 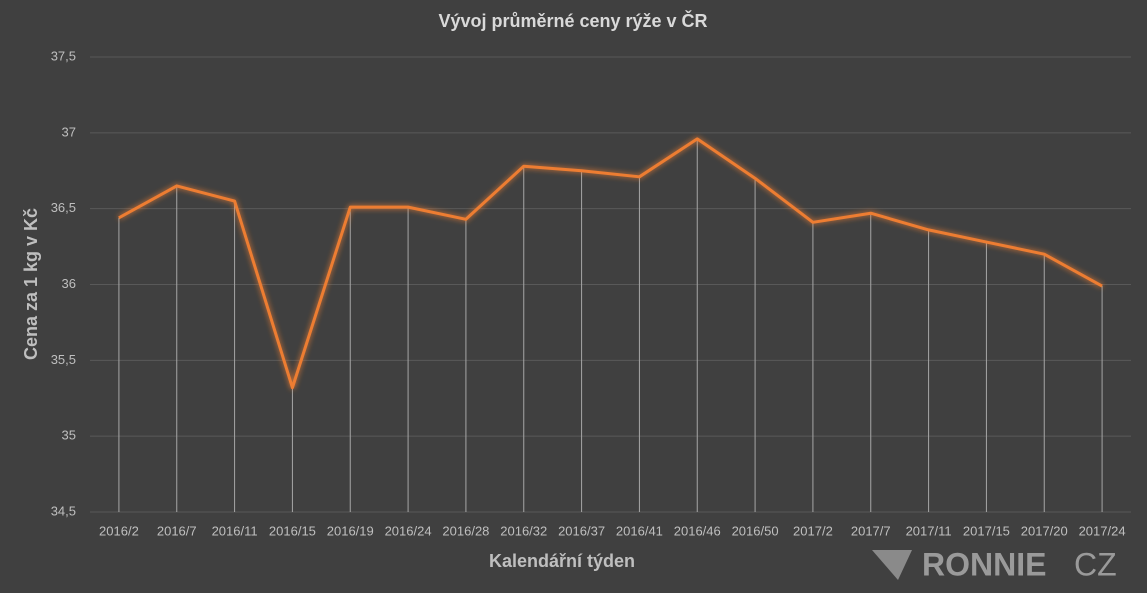 What do you see at coordinates (523, 530) in the screenshot?
I see `x-tick-label: 2016/32` at bounding box center [523, 530].